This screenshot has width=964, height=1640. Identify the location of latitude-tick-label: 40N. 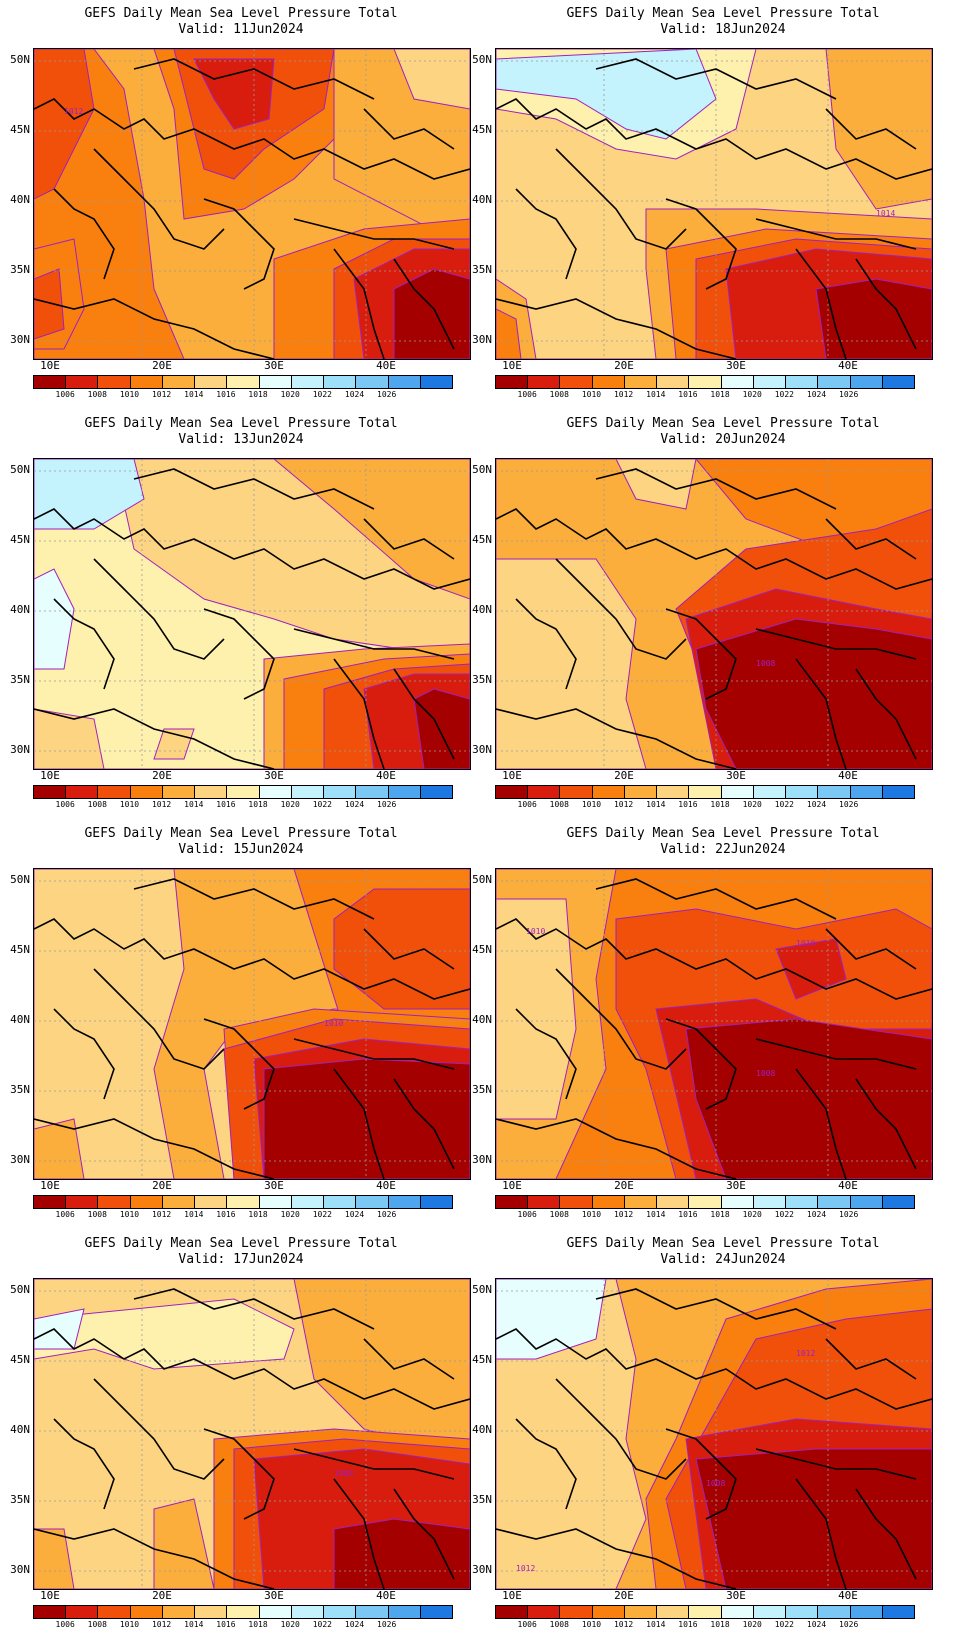
(20, 1019).